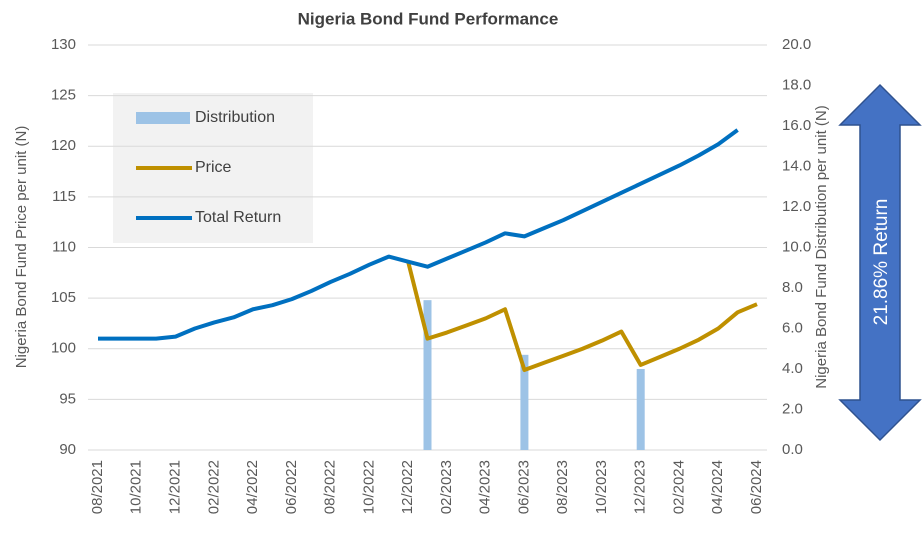  I want to click on y2-tick-label: 2.0, so click(792, 408).